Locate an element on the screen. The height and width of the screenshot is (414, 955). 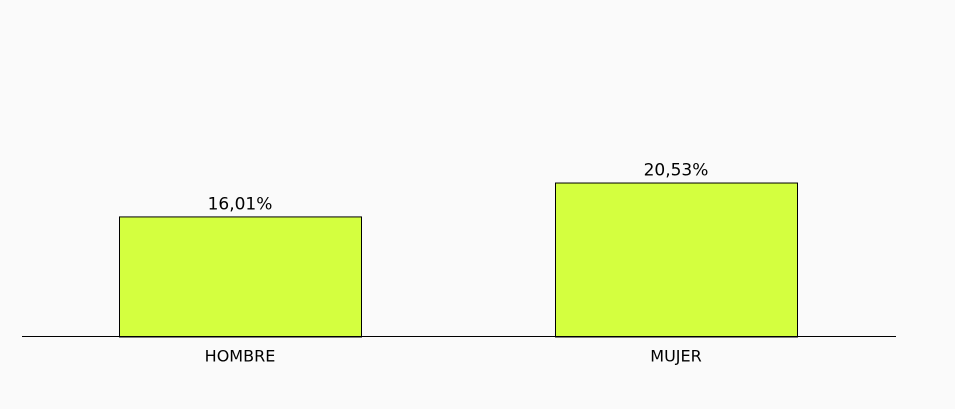
bar-hombre is located at coordinates (240, 277).